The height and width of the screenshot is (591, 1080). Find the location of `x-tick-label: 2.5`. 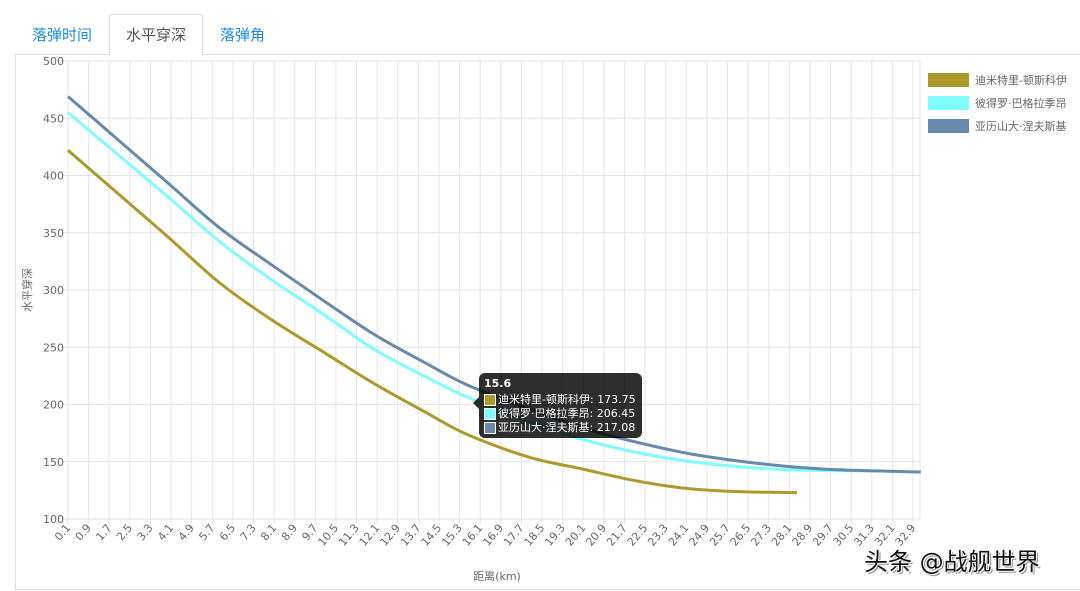

x-tick-label: 2.5 is located at coordinates (124, 533).